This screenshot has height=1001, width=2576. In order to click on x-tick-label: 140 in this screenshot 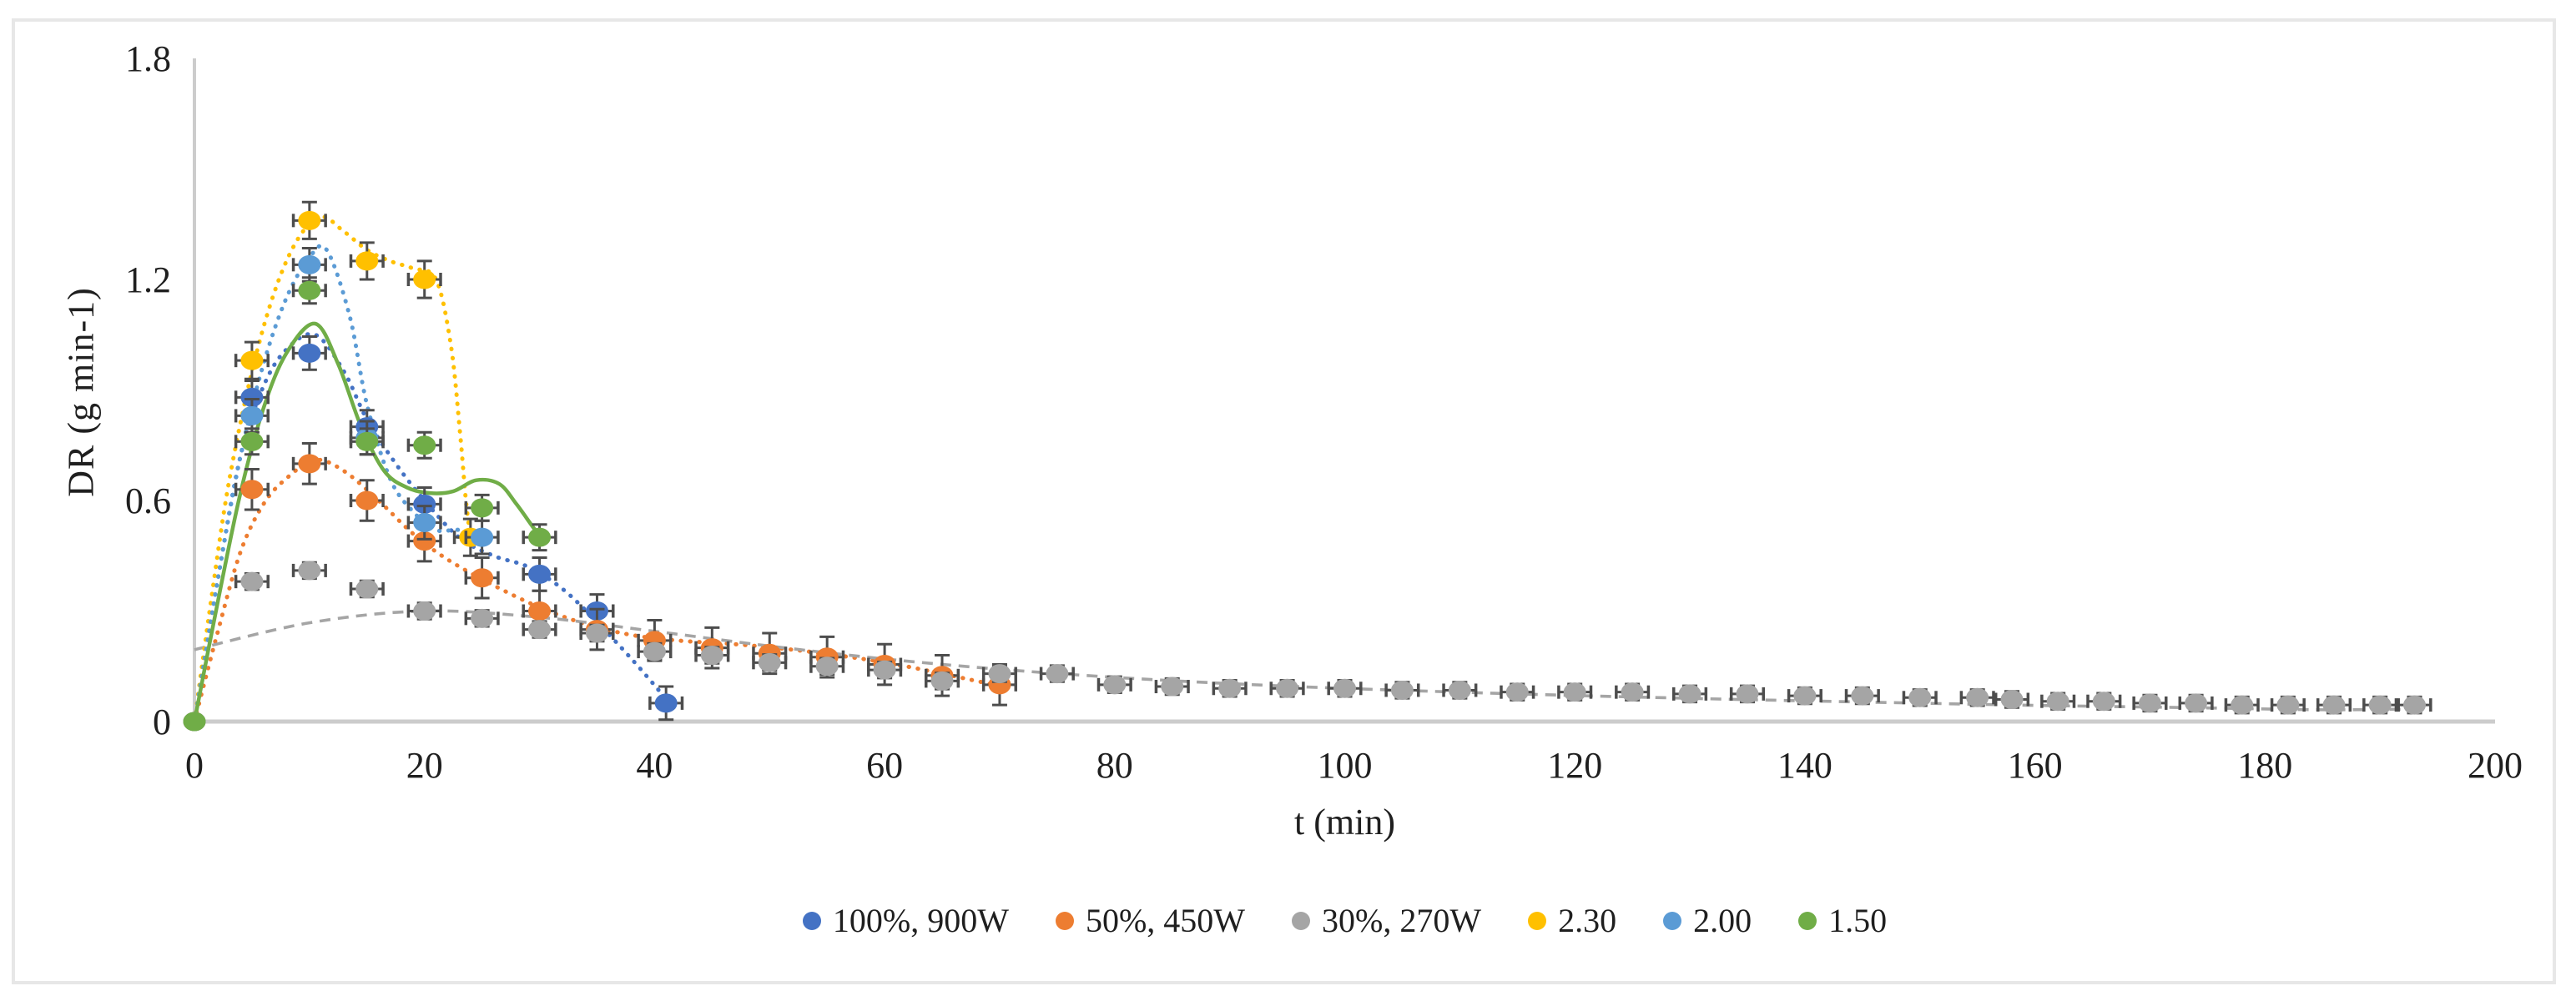, I will do `click(1804, 765)`.